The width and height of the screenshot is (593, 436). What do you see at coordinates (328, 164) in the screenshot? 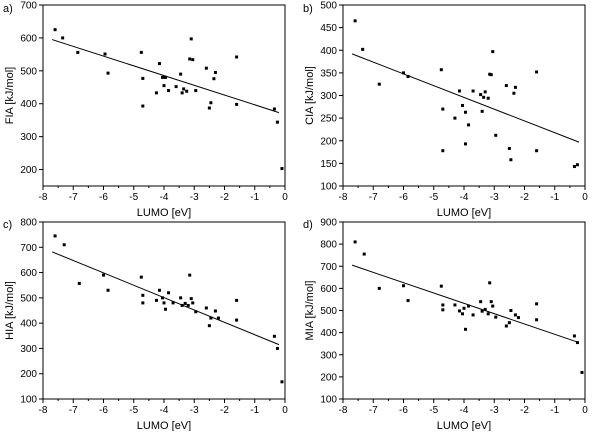
I see `y-tick-label: 150` at bounding box center [328, 164].